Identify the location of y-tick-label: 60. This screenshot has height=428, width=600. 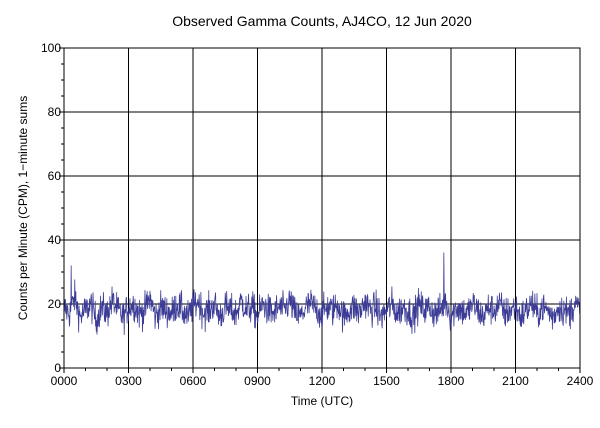
(55, 176).